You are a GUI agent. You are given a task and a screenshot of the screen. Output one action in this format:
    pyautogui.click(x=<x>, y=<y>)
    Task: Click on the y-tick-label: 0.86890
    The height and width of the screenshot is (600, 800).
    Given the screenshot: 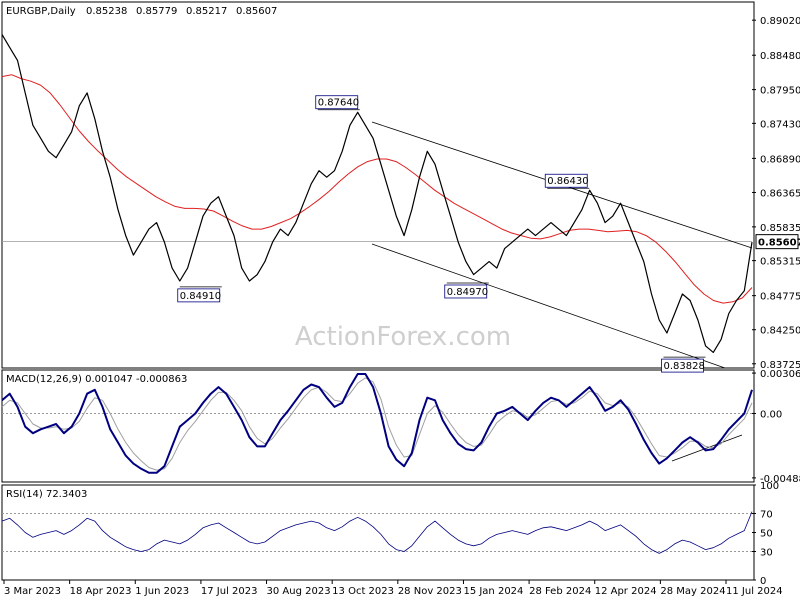 What is the action you would take?
    pyautogui.click(x=780, y=159)
    